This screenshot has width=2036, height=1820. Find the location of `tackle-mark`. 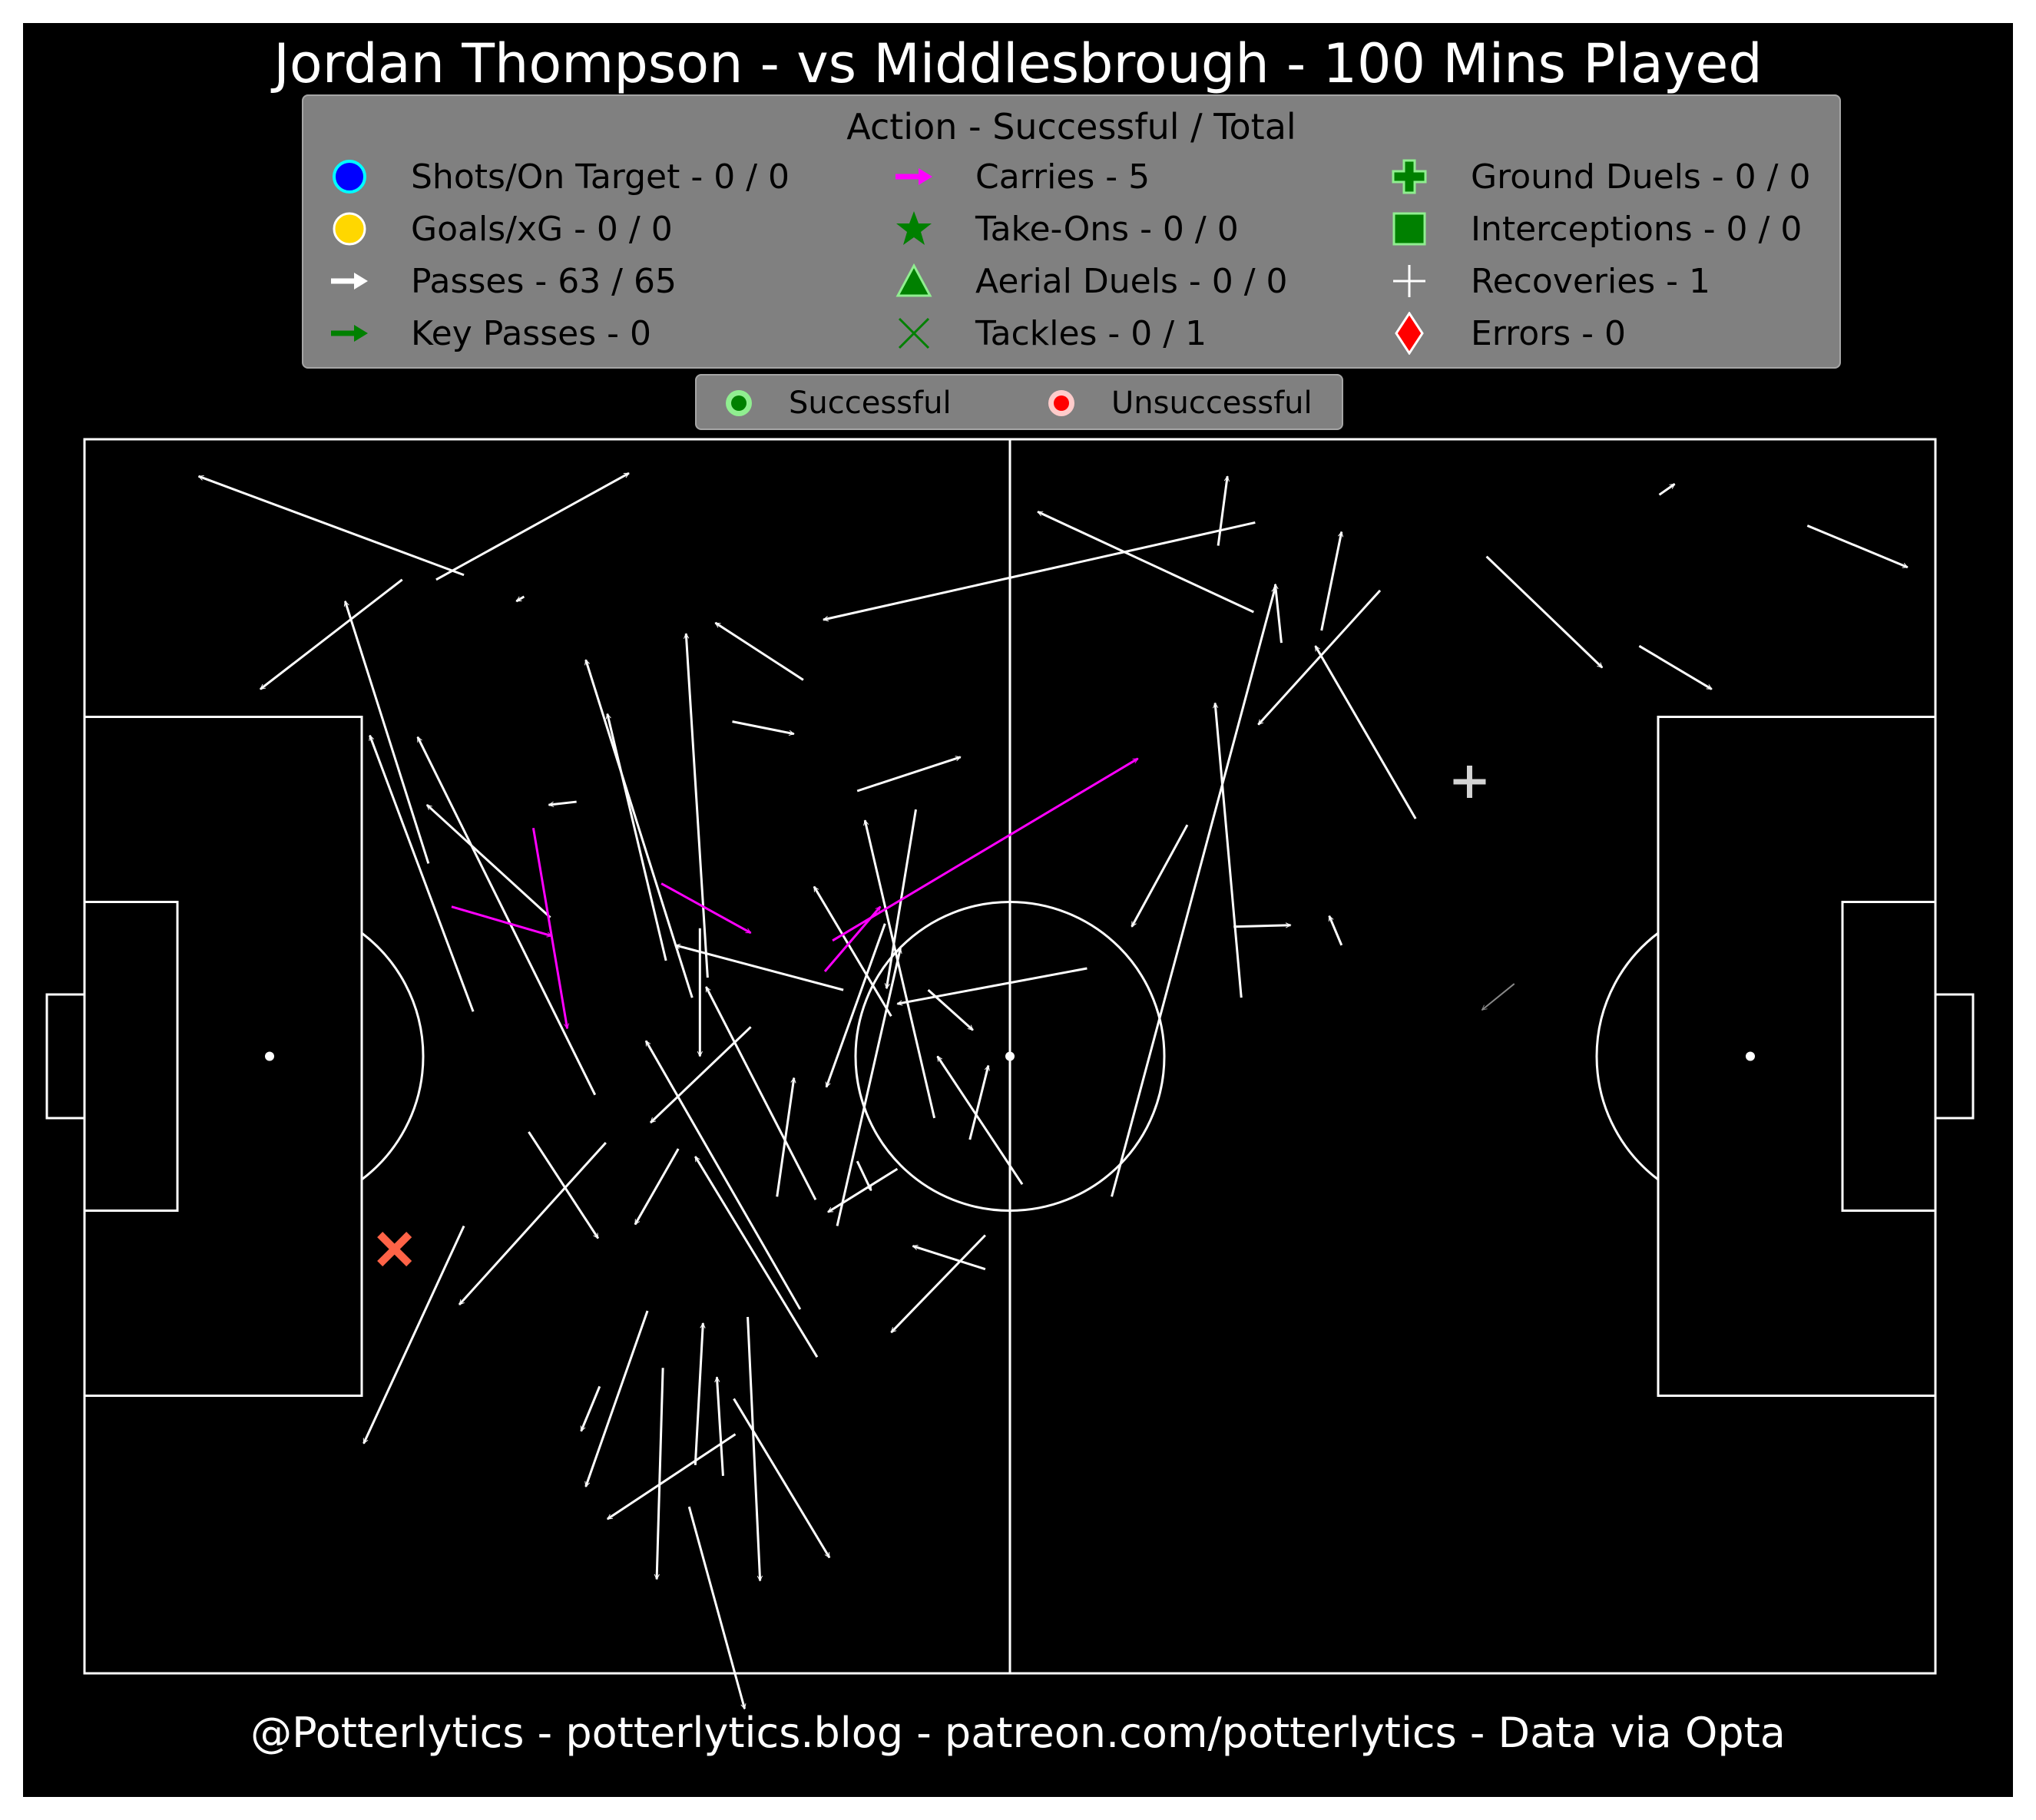

tackle-mark is located at coordinates (394, 1249).